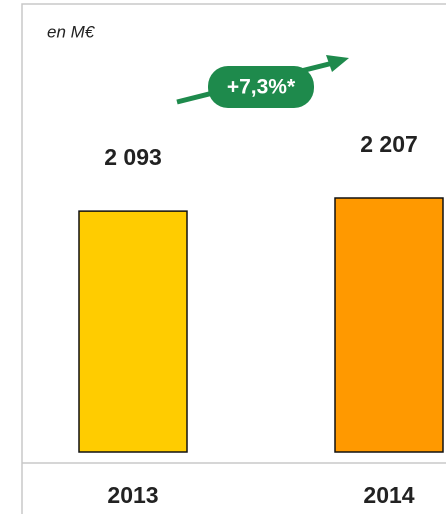  What do you see at coordinates (389, 144) in the screenshot?
I see `value-label: 2 207` at bounding box center [389, 144].